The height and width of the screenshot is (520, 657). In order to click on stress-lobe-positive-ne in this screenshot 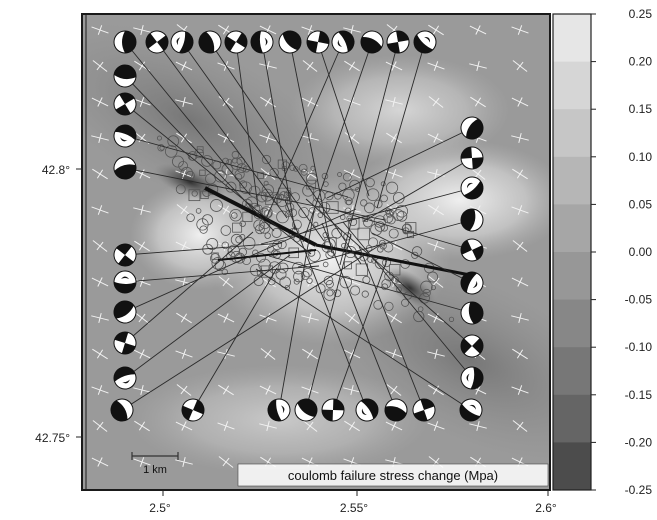, I will do `click(450, 200)`.